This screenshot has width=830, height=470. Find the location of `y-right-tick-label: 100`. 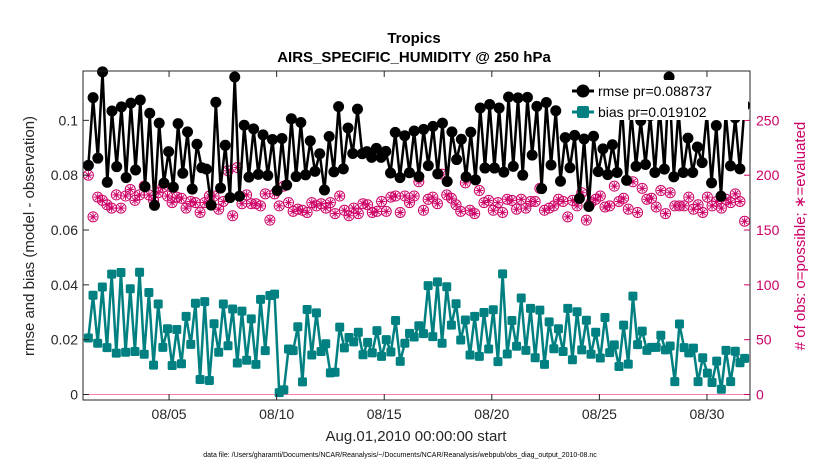

y-right-tick-label: 100 is located at coordinates (768, 285).